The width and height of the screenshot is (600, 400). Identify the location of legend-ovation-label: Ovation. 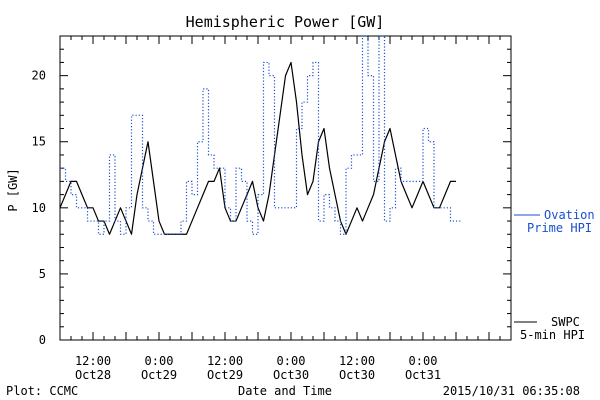
(569, 215).